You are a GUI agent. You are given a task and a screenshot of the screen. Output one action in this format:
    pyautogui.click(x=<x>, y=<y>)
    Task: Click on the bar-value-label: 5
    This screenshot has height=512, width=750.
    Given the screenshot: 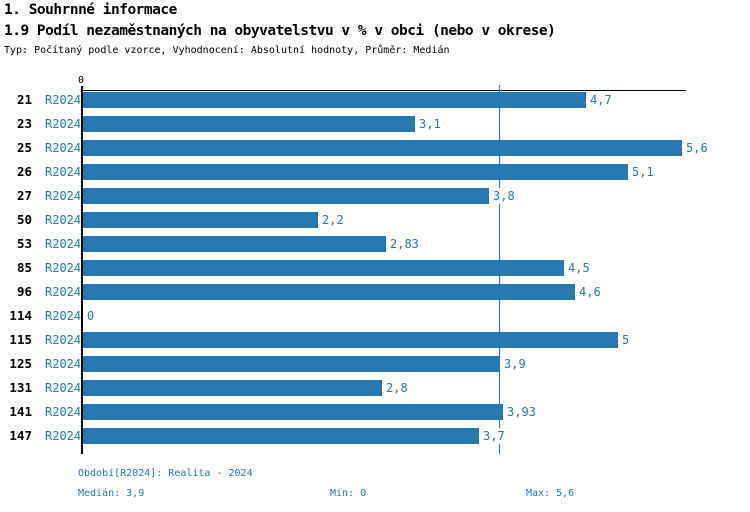 What is the action you would take?
    pyautogui.click(x=627, y=340)
    